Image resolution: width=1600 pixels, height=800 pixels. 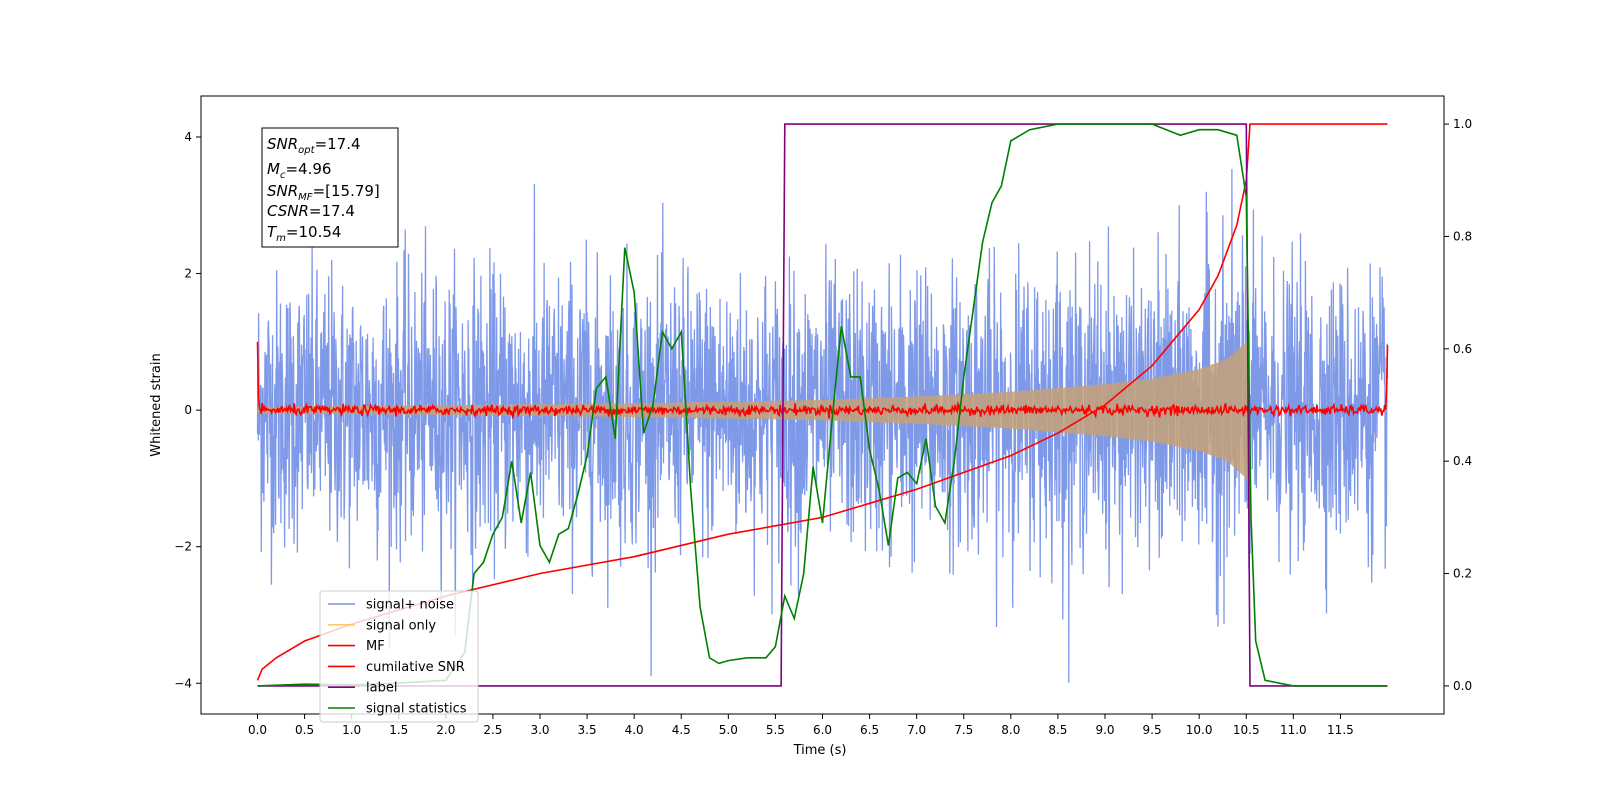 What do you see at coordinates (351, 730) in the screenshot?
I see `x-tick-label: 1.0` at bounding box center [351, 730].